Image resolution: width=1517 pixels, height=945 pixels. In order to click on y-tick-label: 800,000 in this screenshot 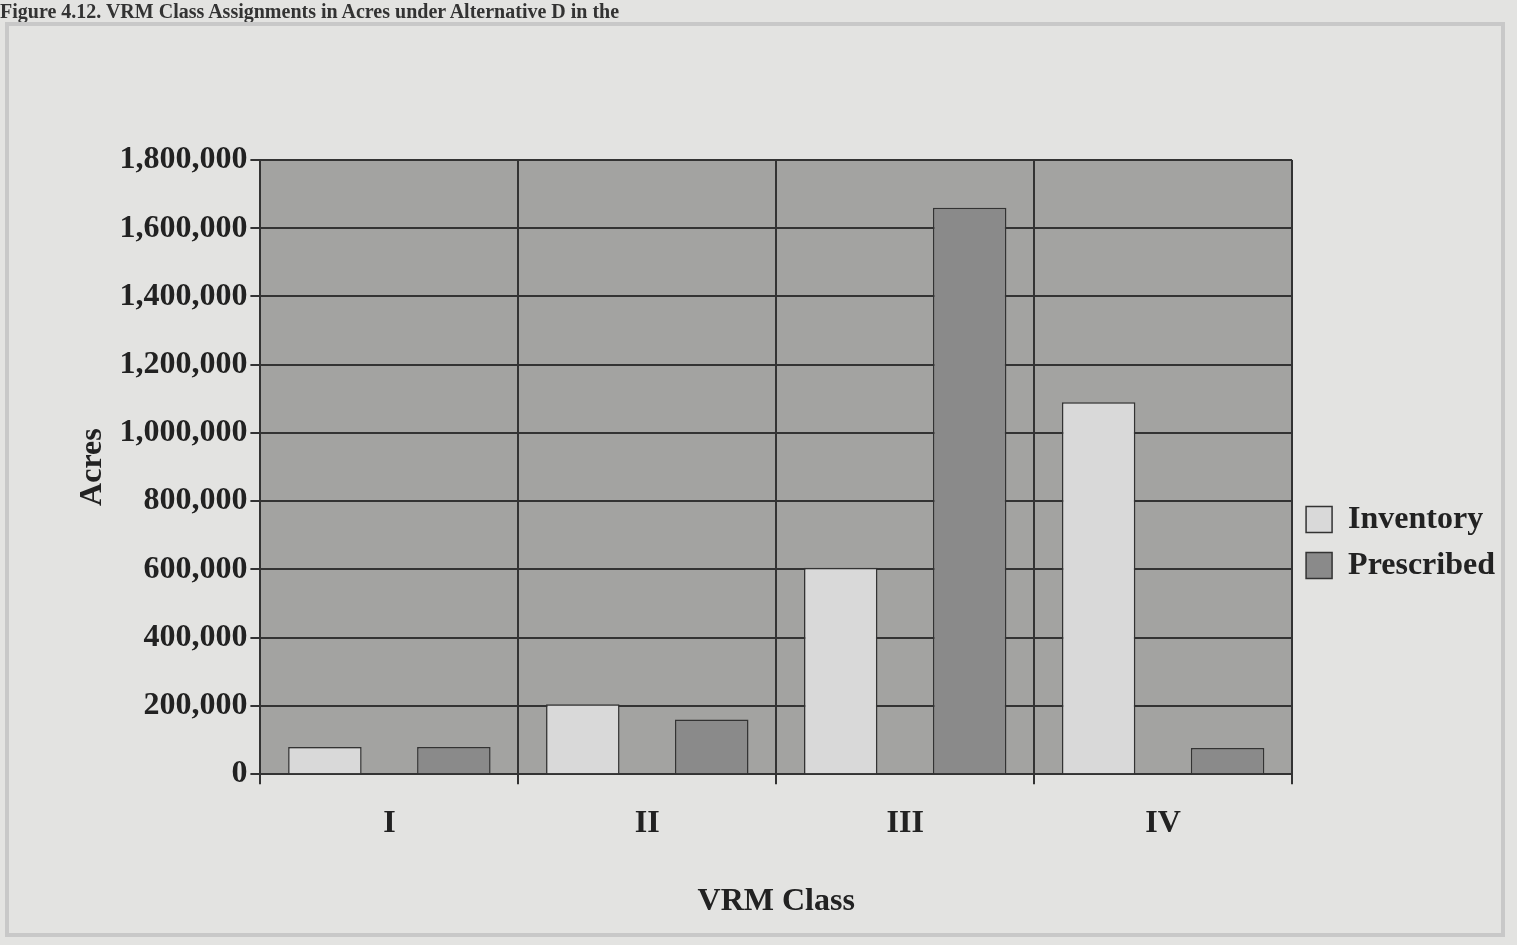, I will do `click(195, 498)`.